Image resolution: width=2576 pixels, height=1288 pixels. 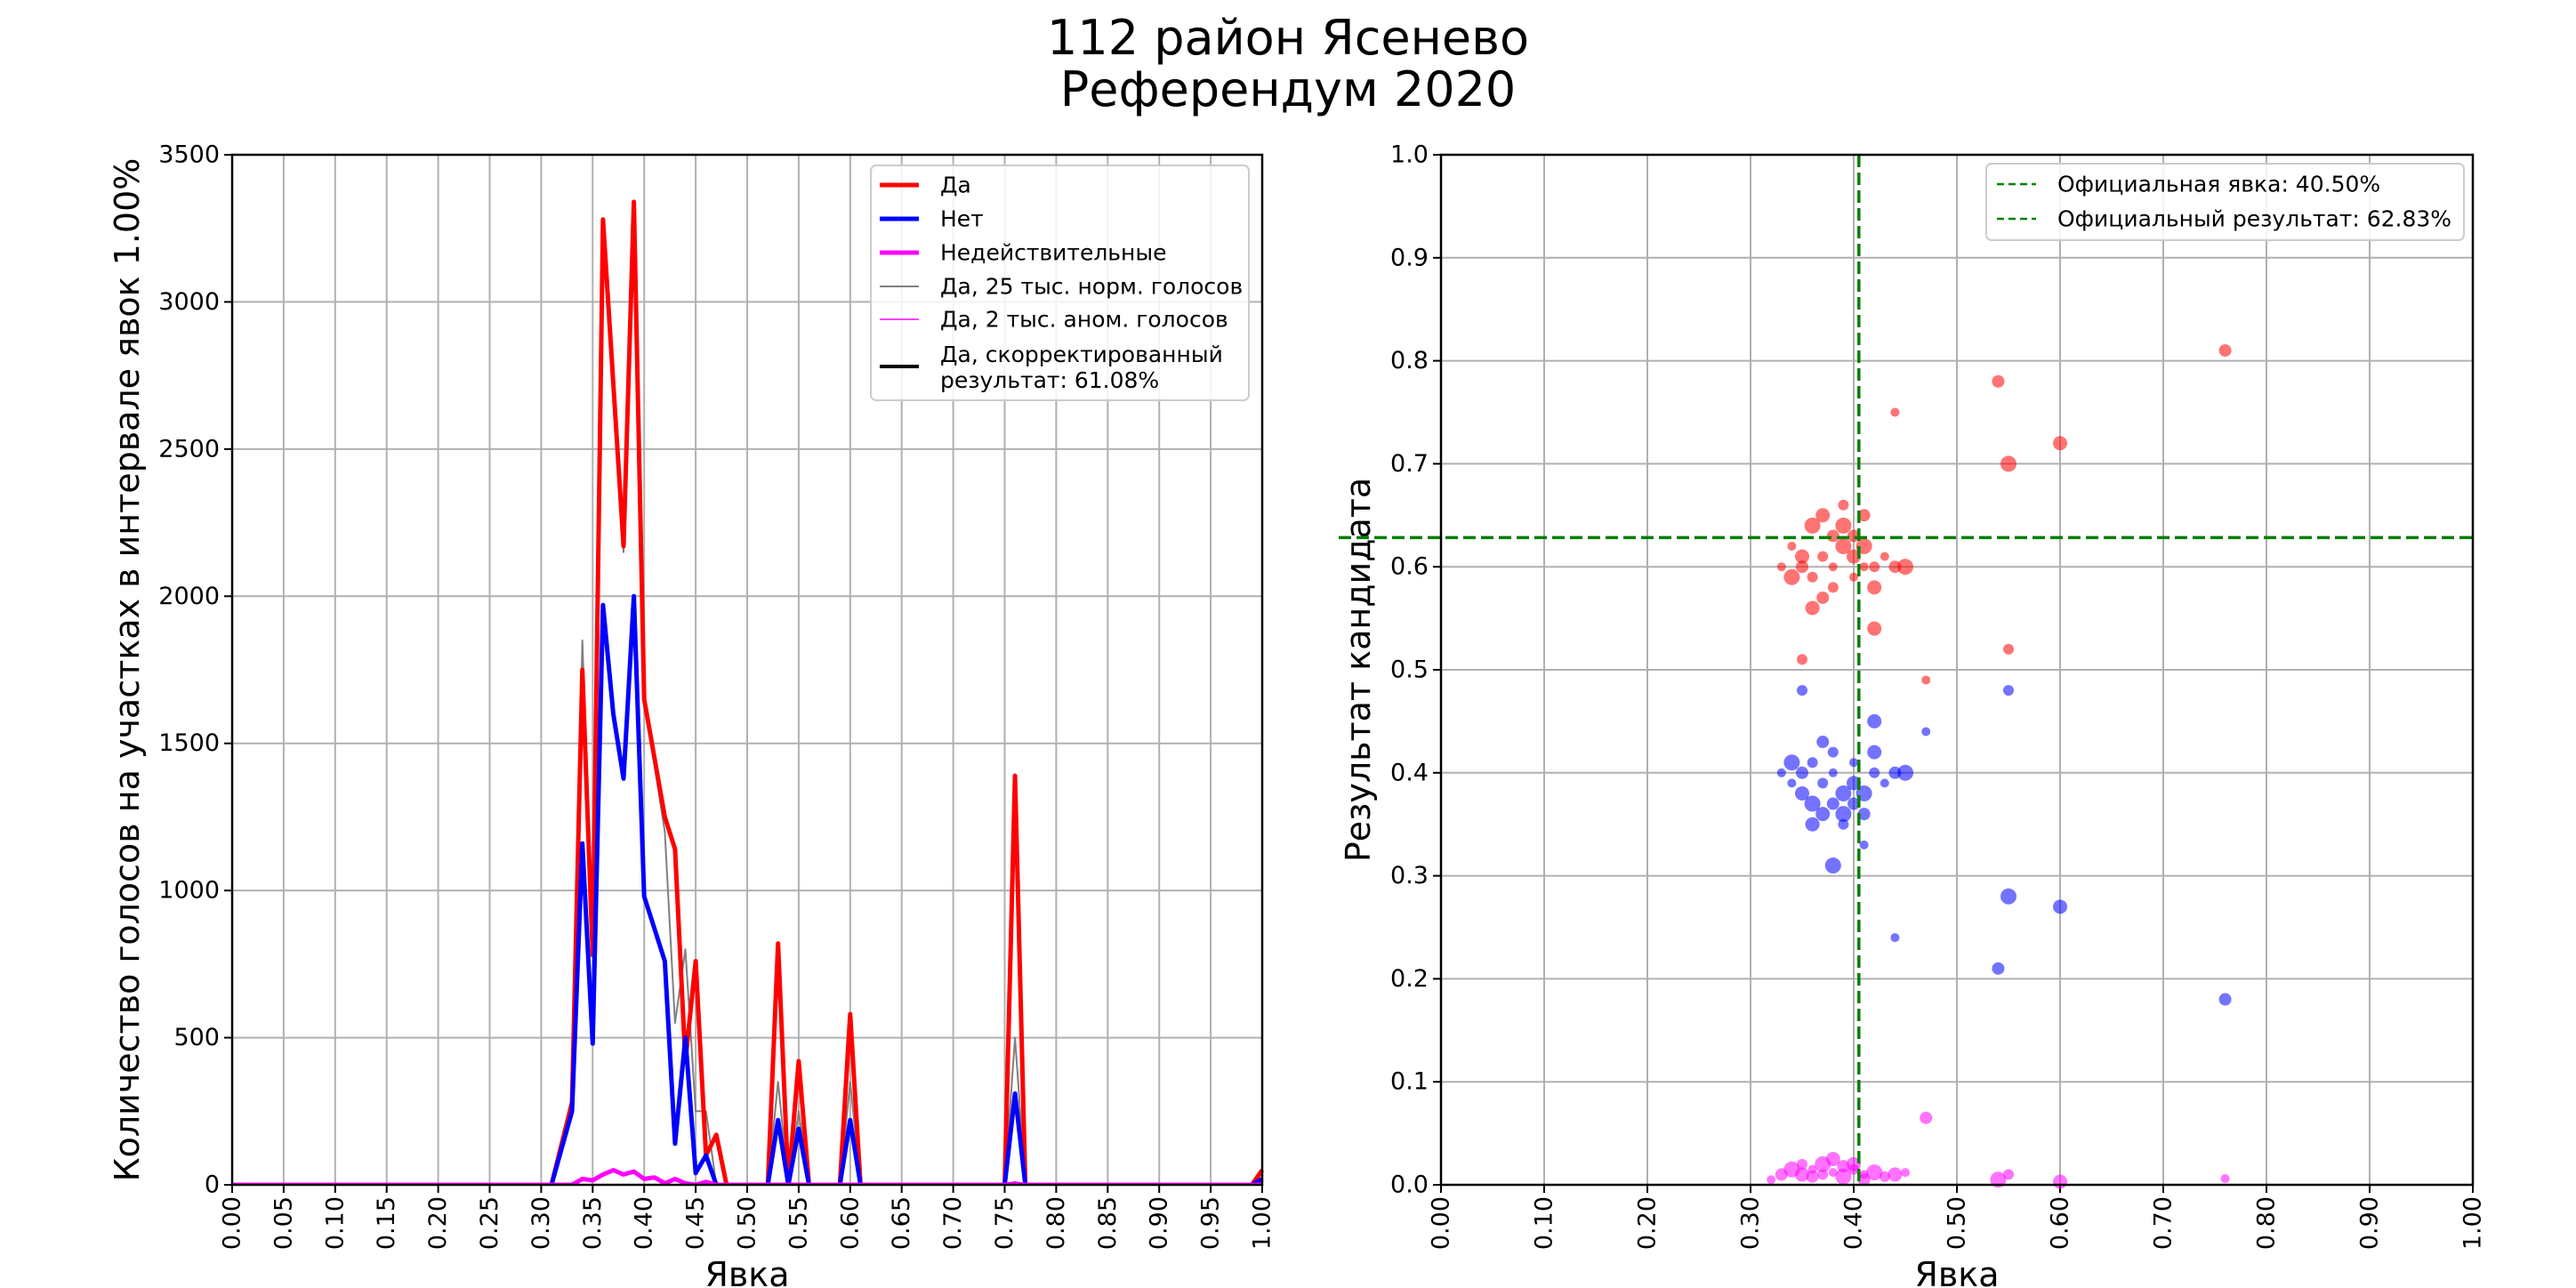 I want to click on x-tick-label: 0.40, so click(x=1854, y=1223).